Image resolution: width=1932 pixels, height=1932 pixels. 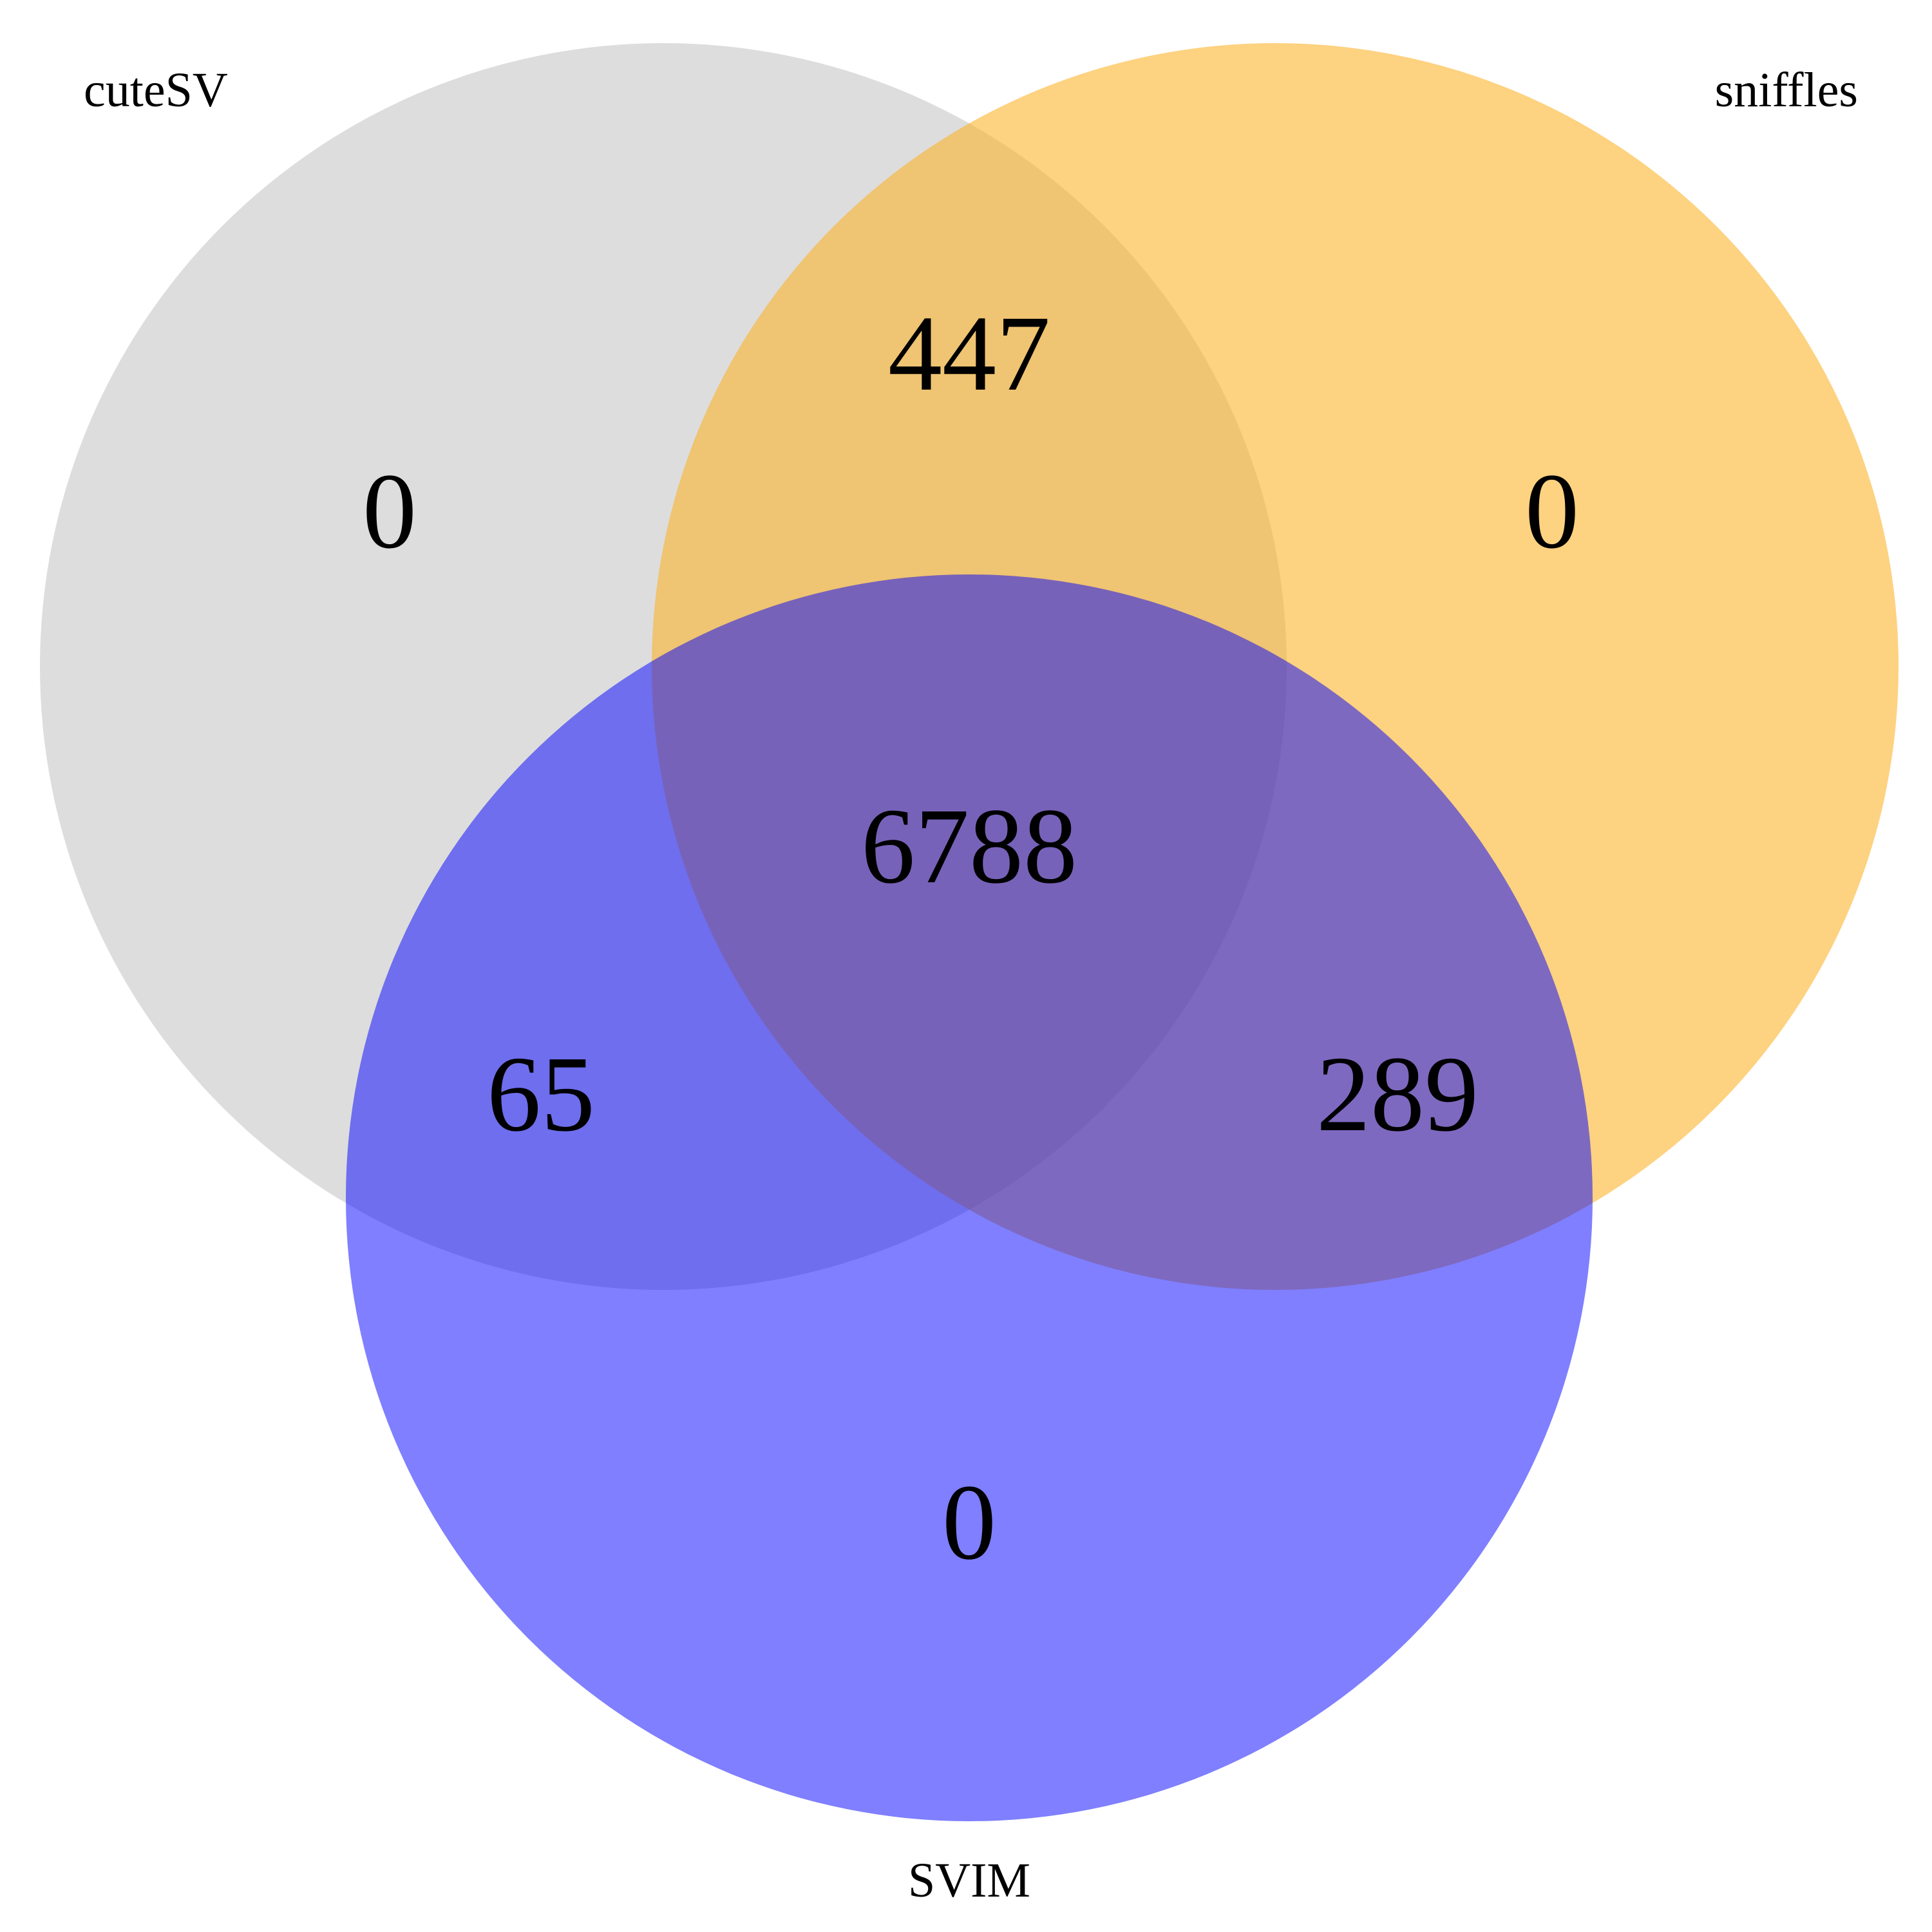 I want to click on set-label-svim: SVIM, so click(x=969, y=1880).